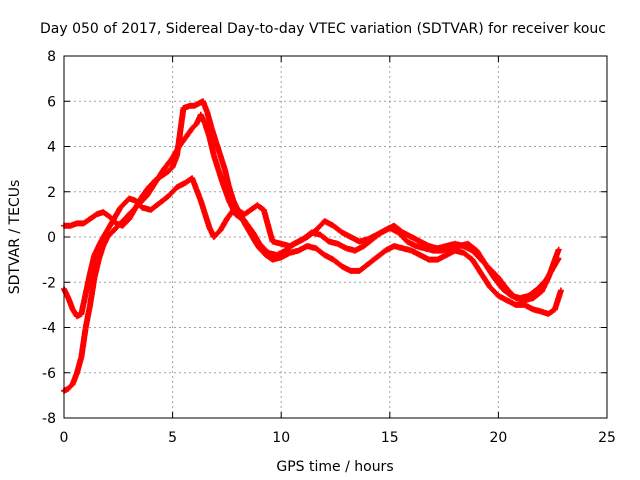  Describe the element at coordinates (498, 438) in the screenshot. I see `x-tick-label: 20` at that location.